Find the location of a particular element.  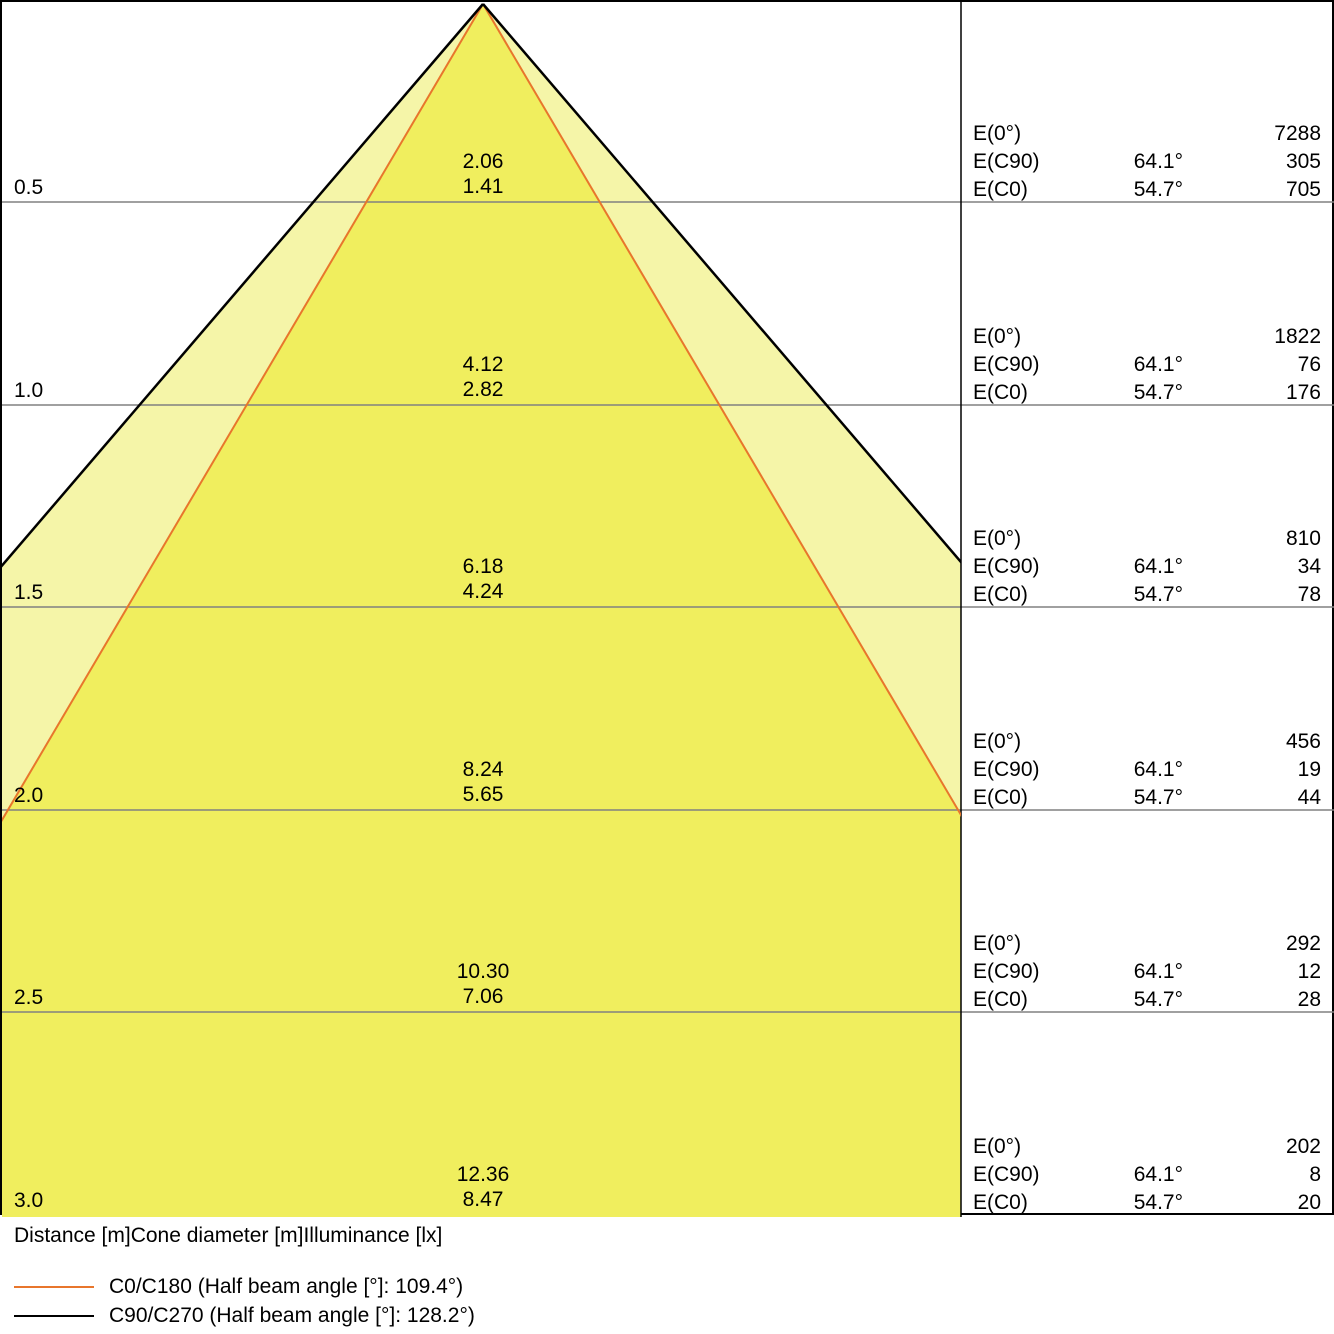

legend-item-c0-c180: C0/C180 (Half beam angle [°]: 109.4°) is located at coordinates (364, 1286).